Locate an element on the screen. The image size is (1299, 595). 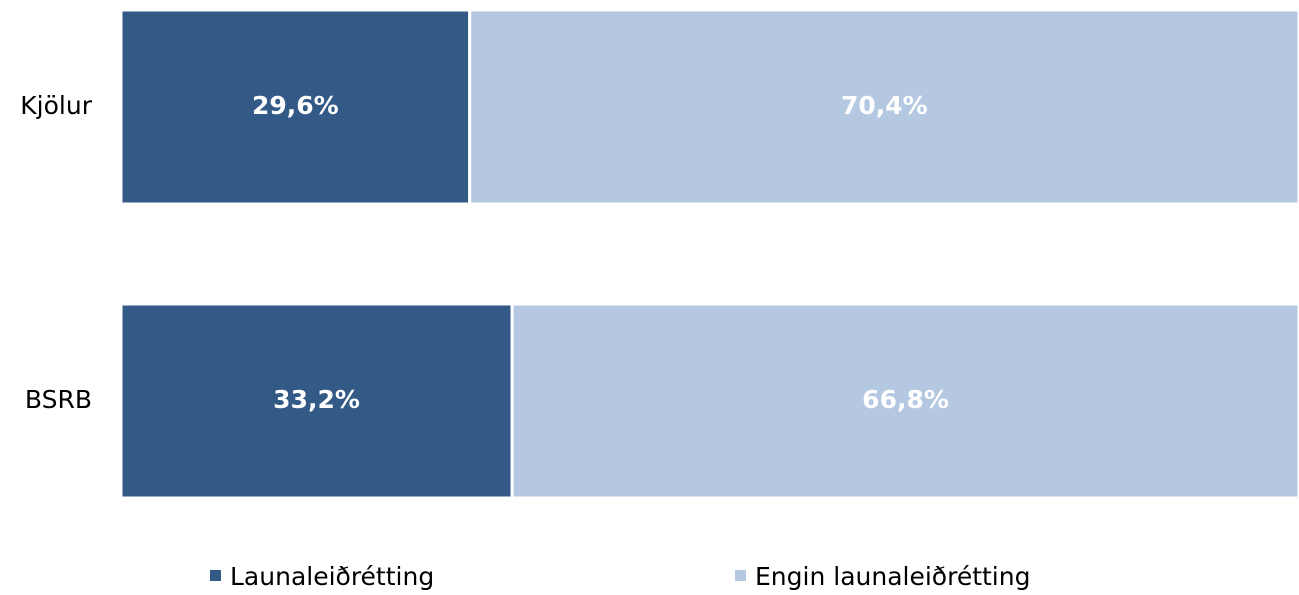
value-label: 70,4% is located at coordinates (884, 105).